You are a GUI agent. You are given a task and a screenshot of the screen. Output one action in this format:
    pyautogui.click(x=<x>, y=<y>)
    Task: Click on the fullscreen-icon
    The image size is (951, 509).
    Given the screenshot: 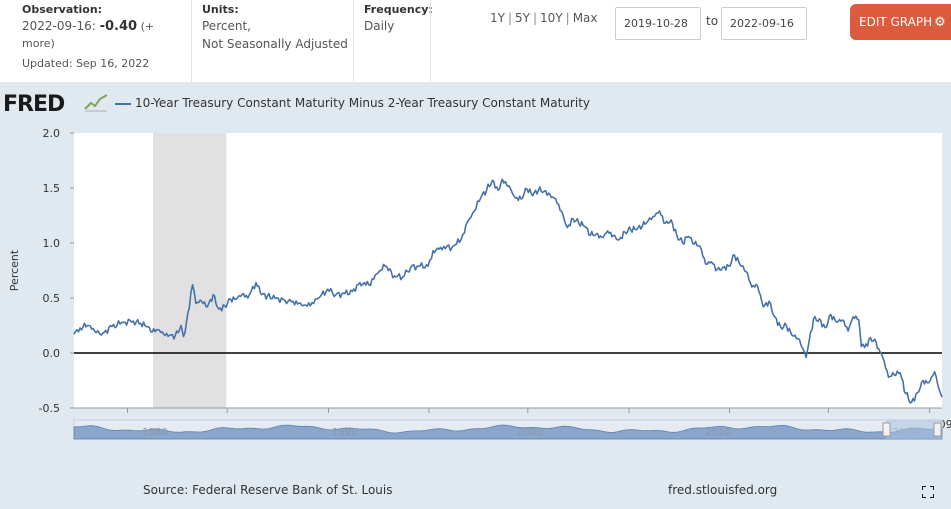 What is the action you would take?
    pyautogui.click(x=928, y=492)
    